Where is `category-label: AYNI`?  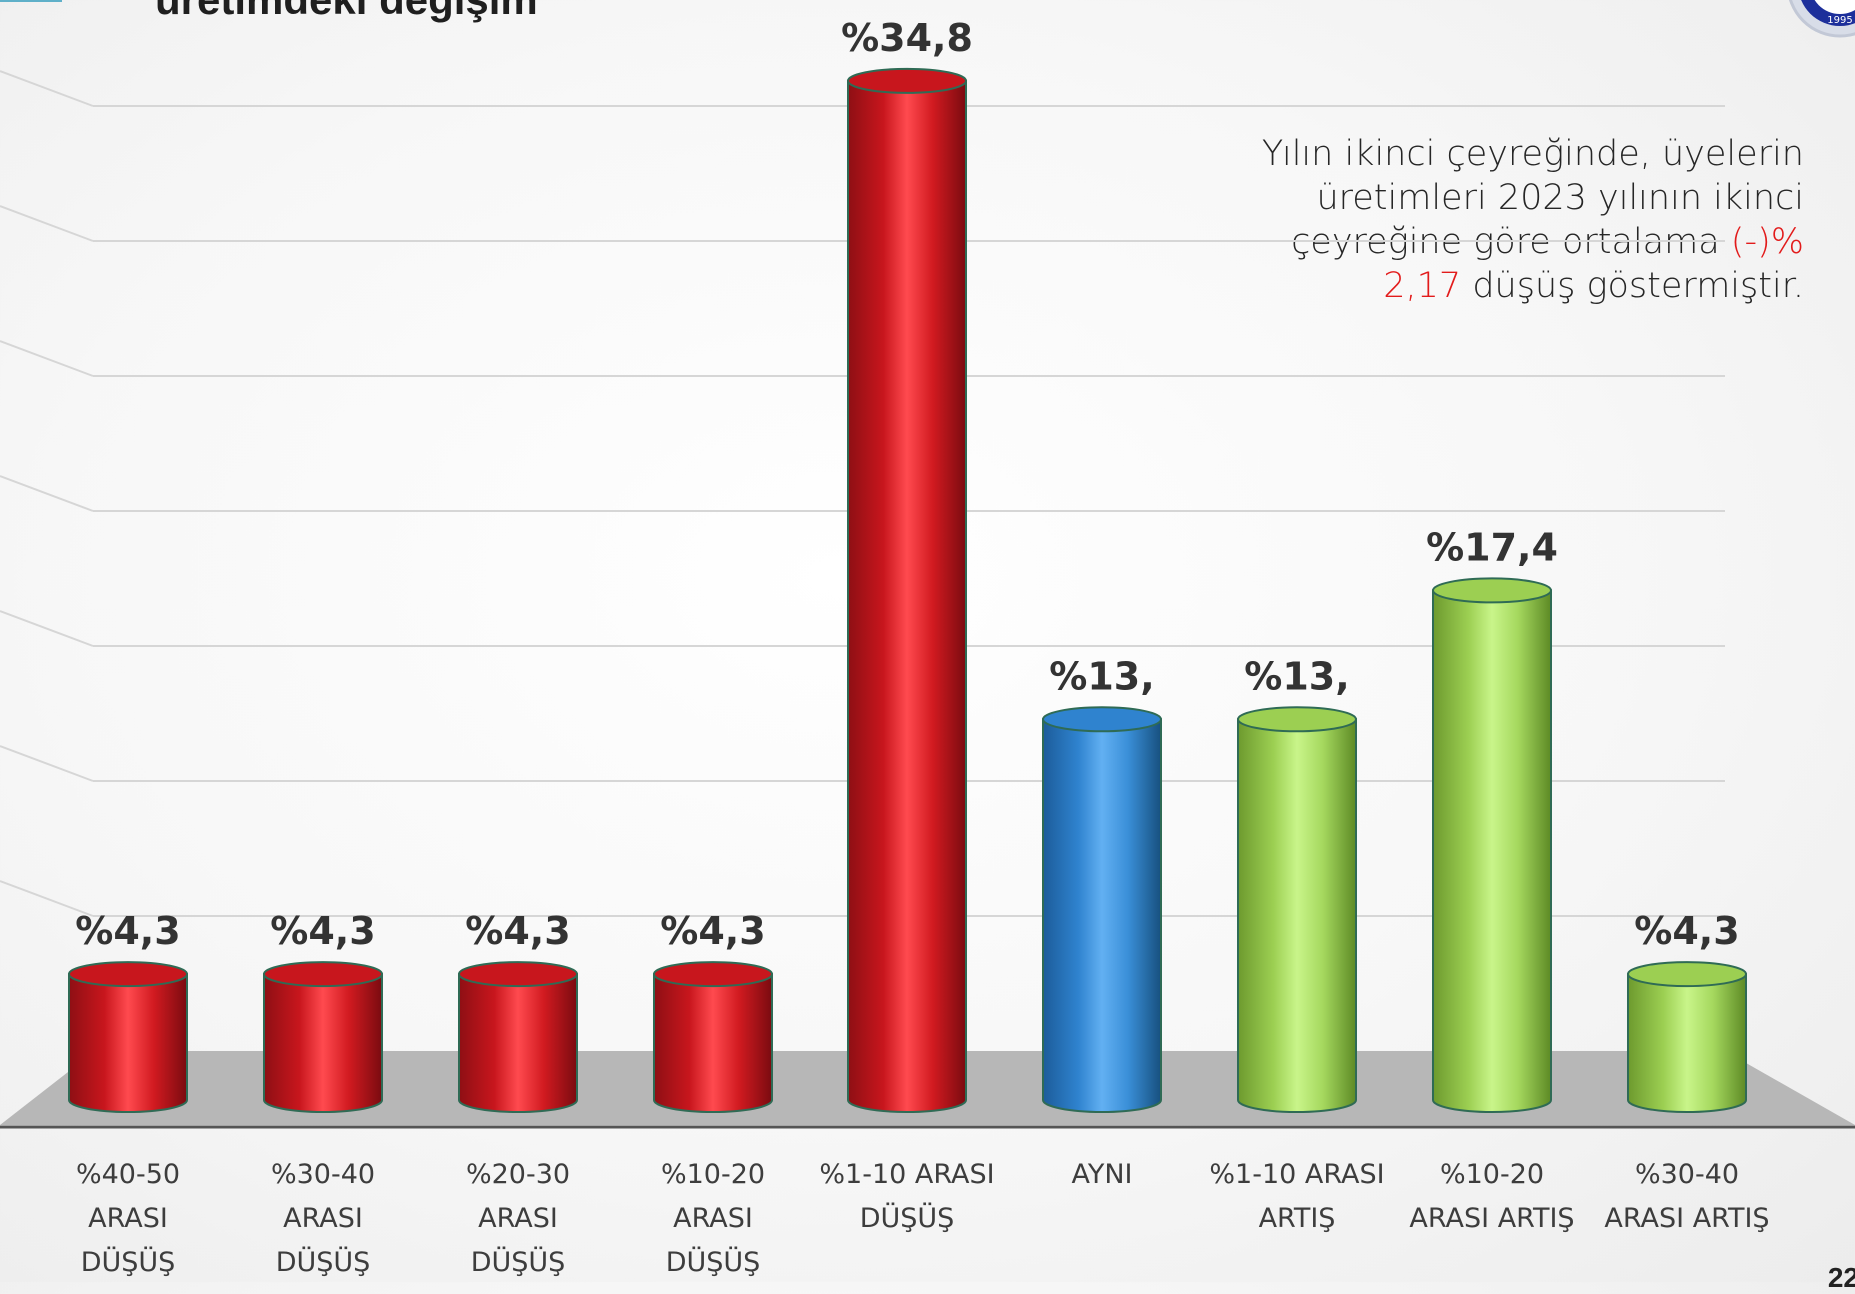
category-label: AYNI is located at coordinates (1101, 1174).